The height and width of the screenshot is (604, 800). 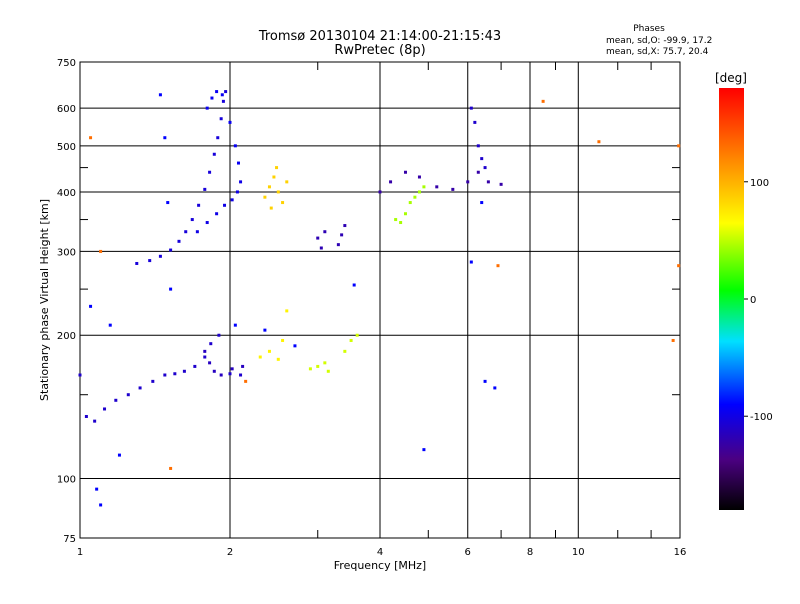 What do you see at coordinates (753, 300) in the screenshot?
I see `colorbar-tick-label: 0` at bounding box center [753, 300].